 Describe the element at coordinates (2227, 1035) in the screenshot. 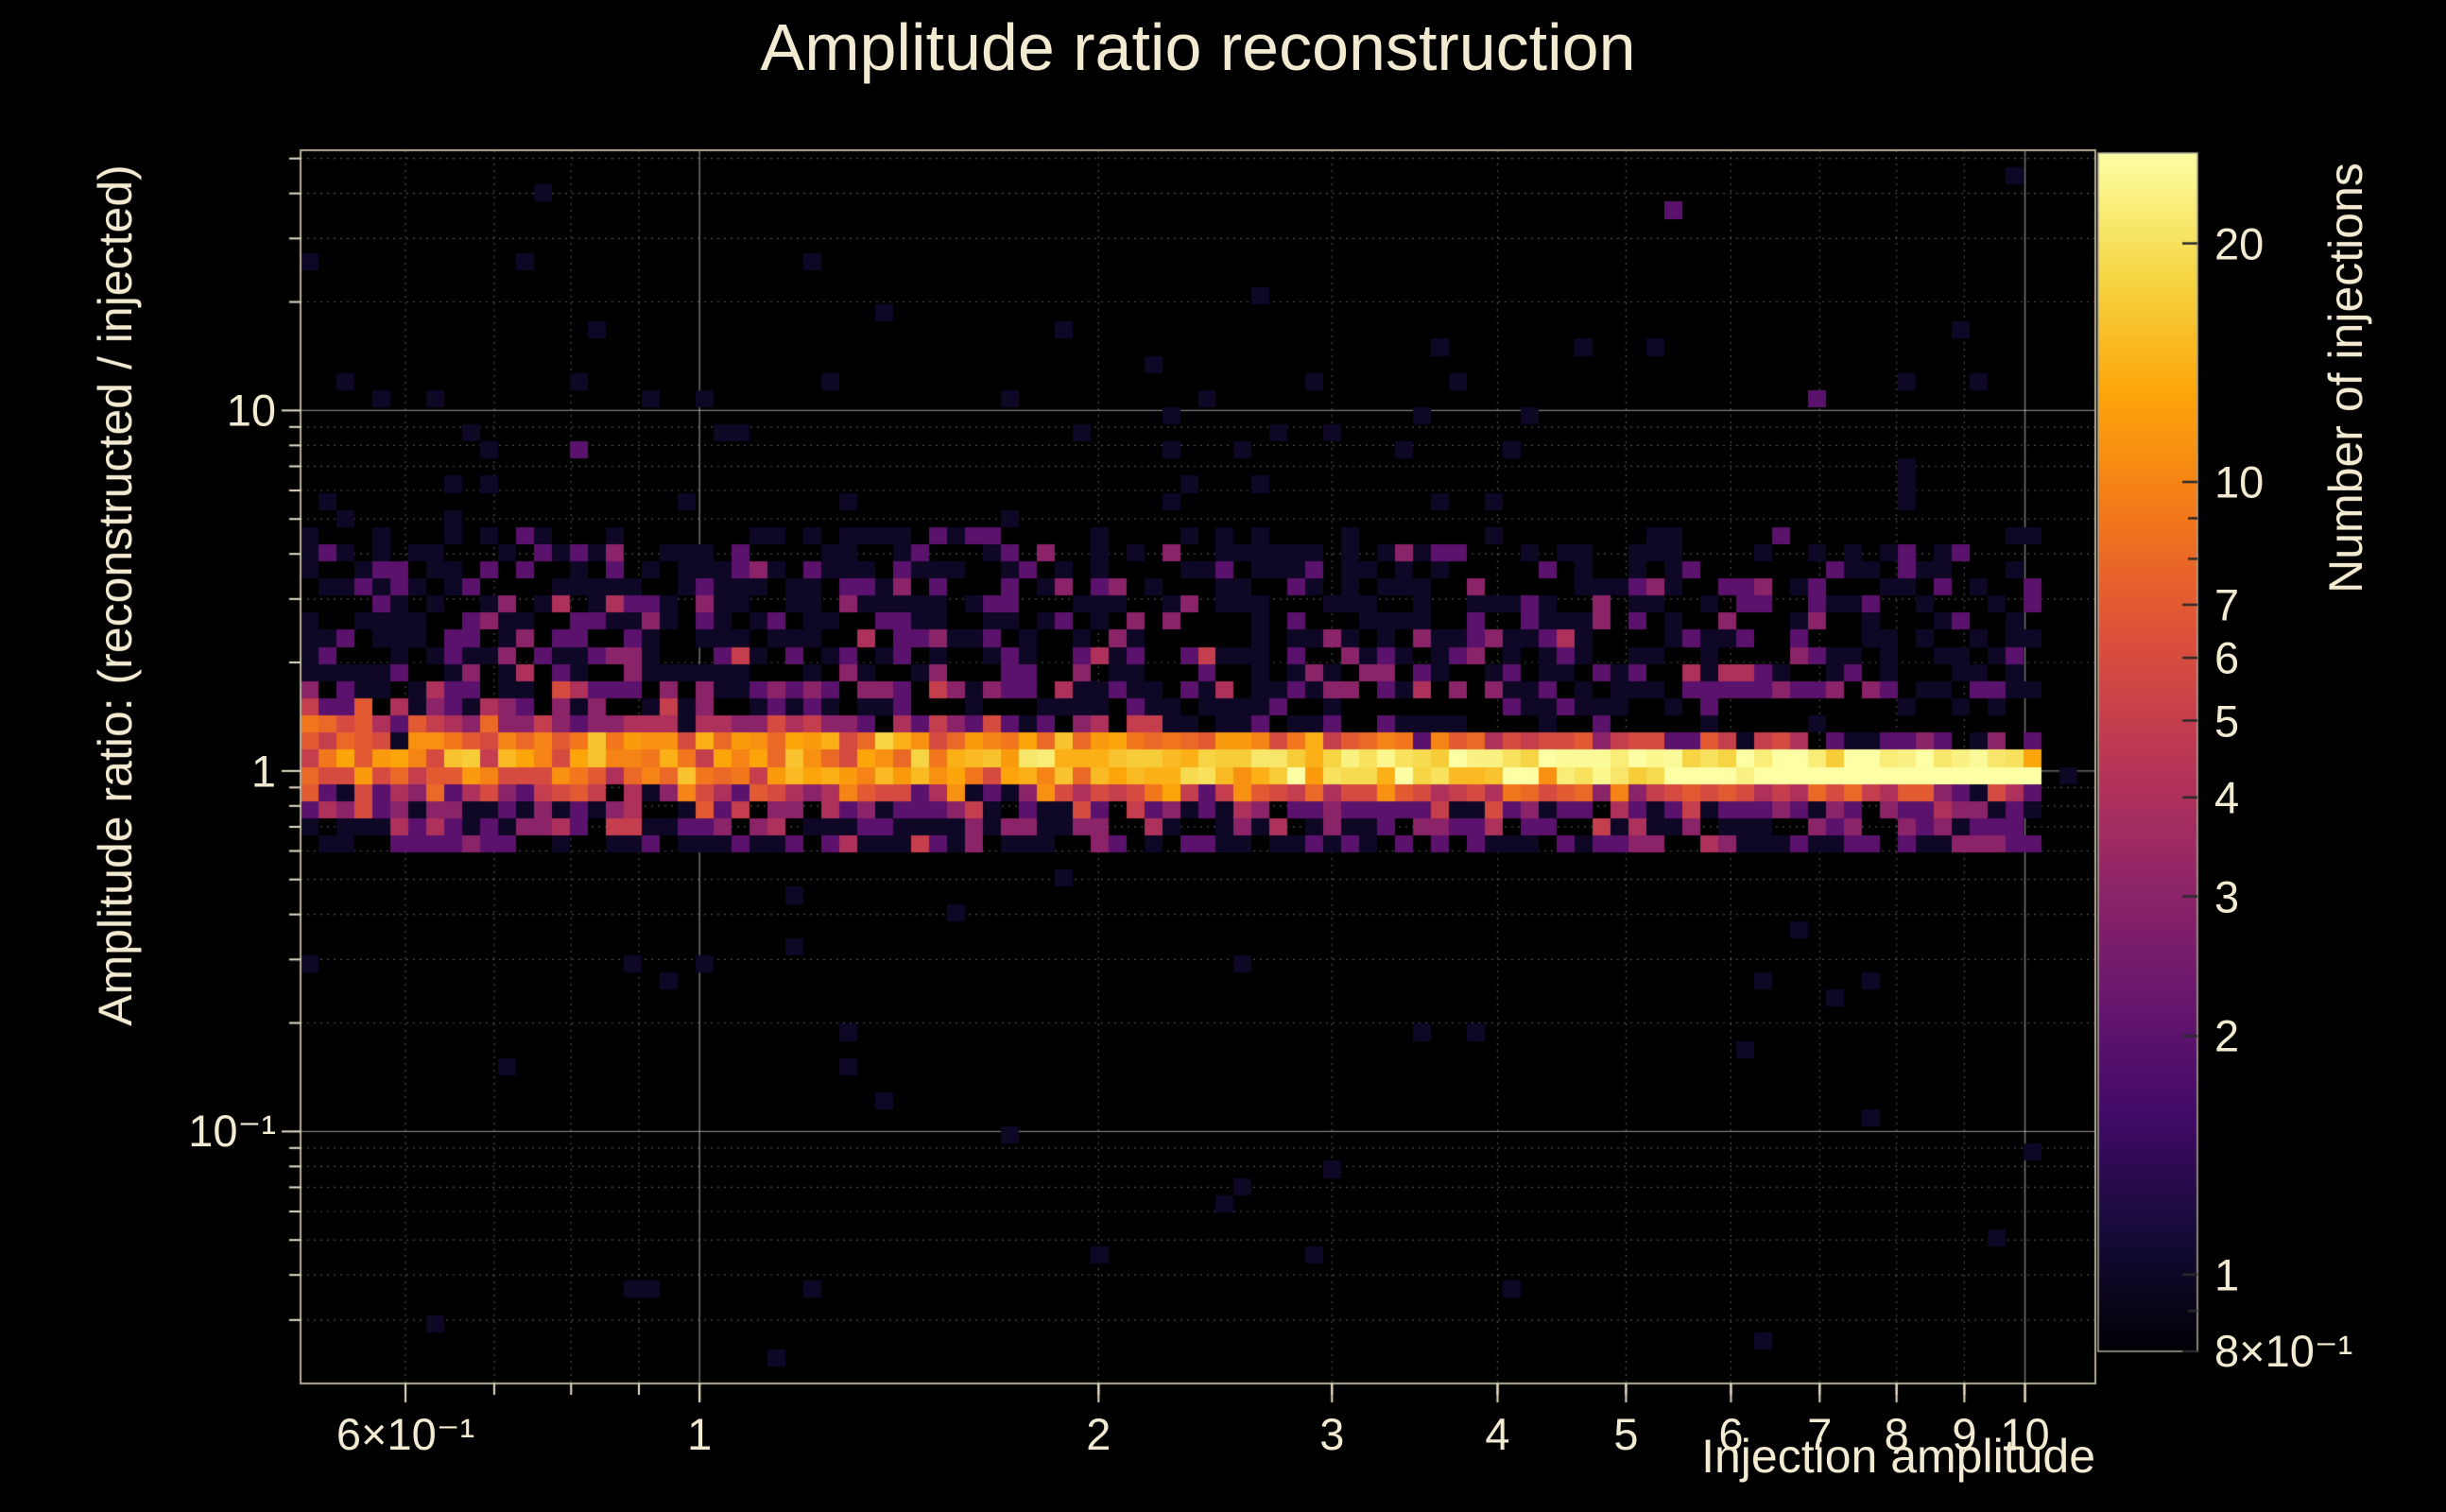

I see `colorbar-tick-label: 2` at that location.